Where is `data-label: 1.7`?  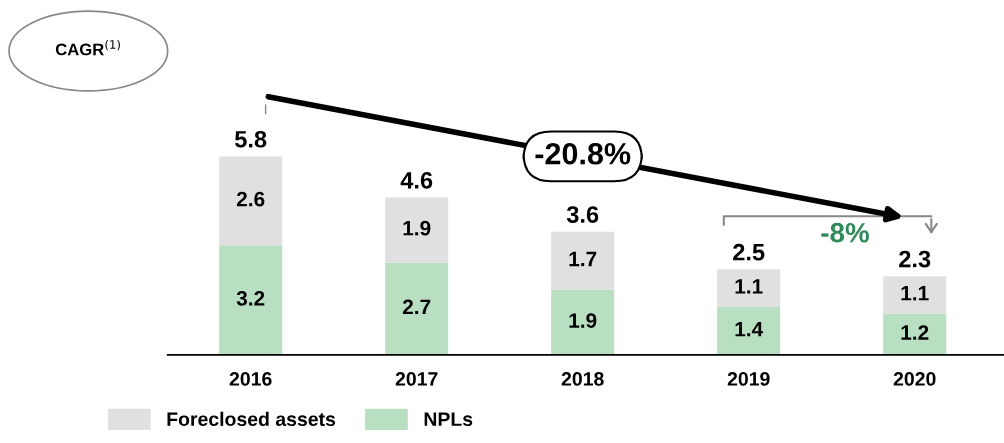
data-label: 1.7 is located at coordinates (583, 259).